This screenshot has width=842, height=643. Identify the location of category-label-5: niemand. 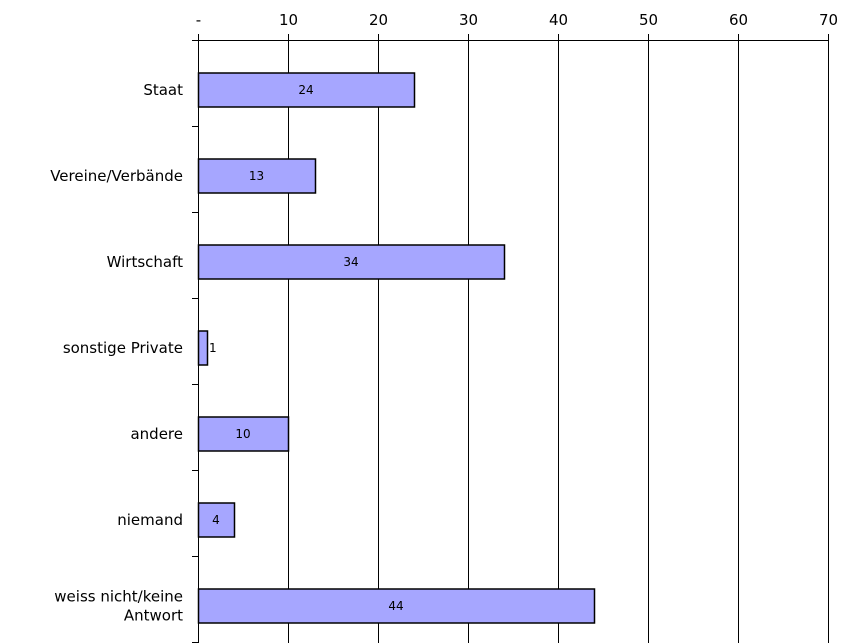
(150, 520).